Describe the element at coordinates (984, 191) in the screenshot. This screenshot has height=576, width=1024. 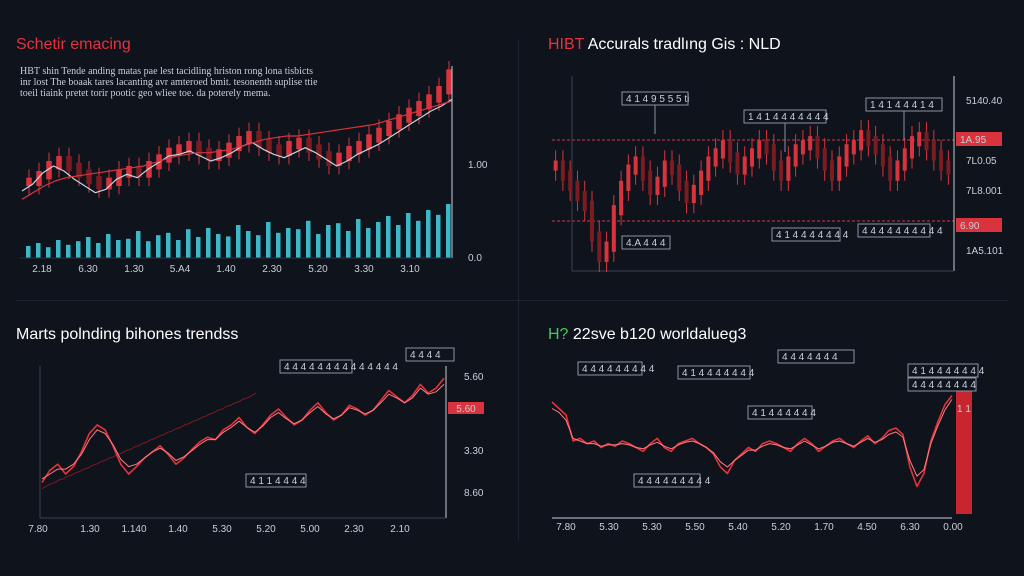
I see `y-tick-label: 7L8.001` at that location.